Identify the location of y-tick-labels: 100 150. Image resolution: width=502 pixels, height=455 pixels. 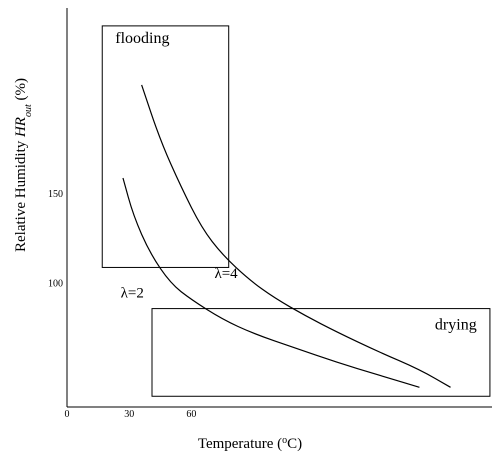
(55, 239).